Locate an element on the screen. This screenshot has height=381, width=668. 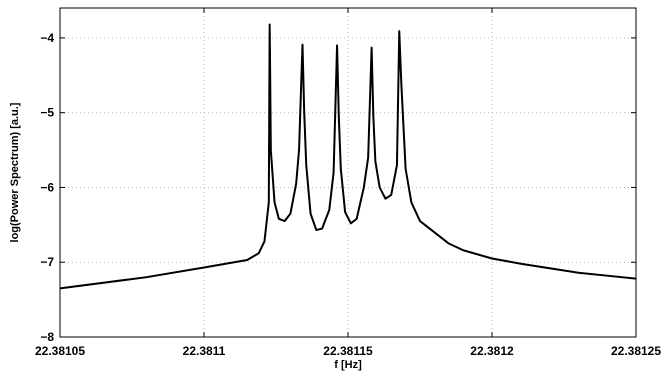
x-tick-label: 22.3811 is located at coordinates (204, 351).